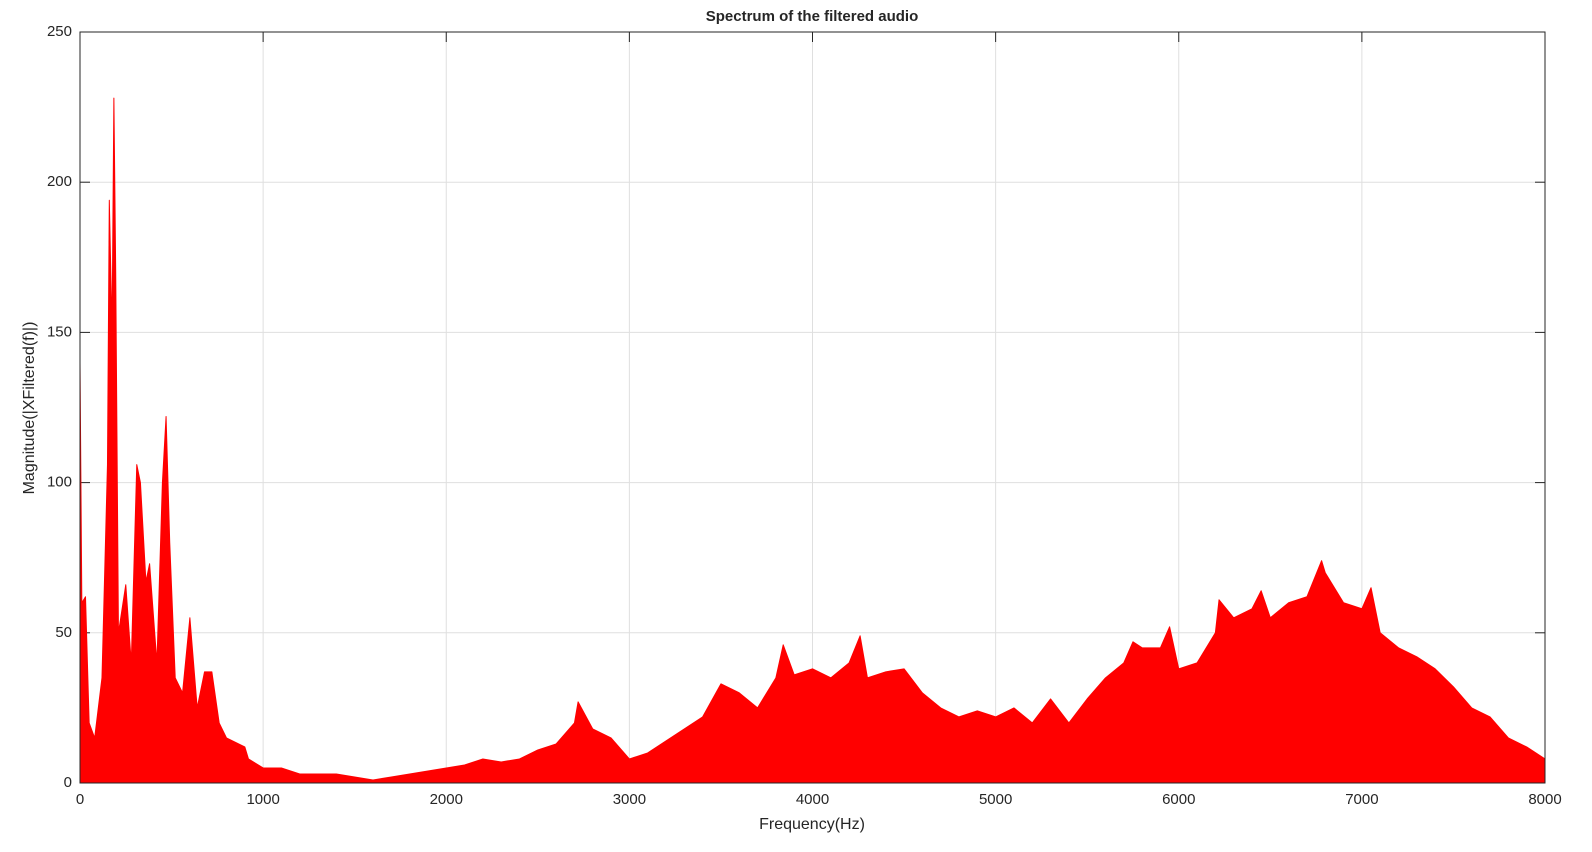  Describe the element at coordinates (262, 799) in the screenshot. I see `x-tick-label: 1000` at that location.